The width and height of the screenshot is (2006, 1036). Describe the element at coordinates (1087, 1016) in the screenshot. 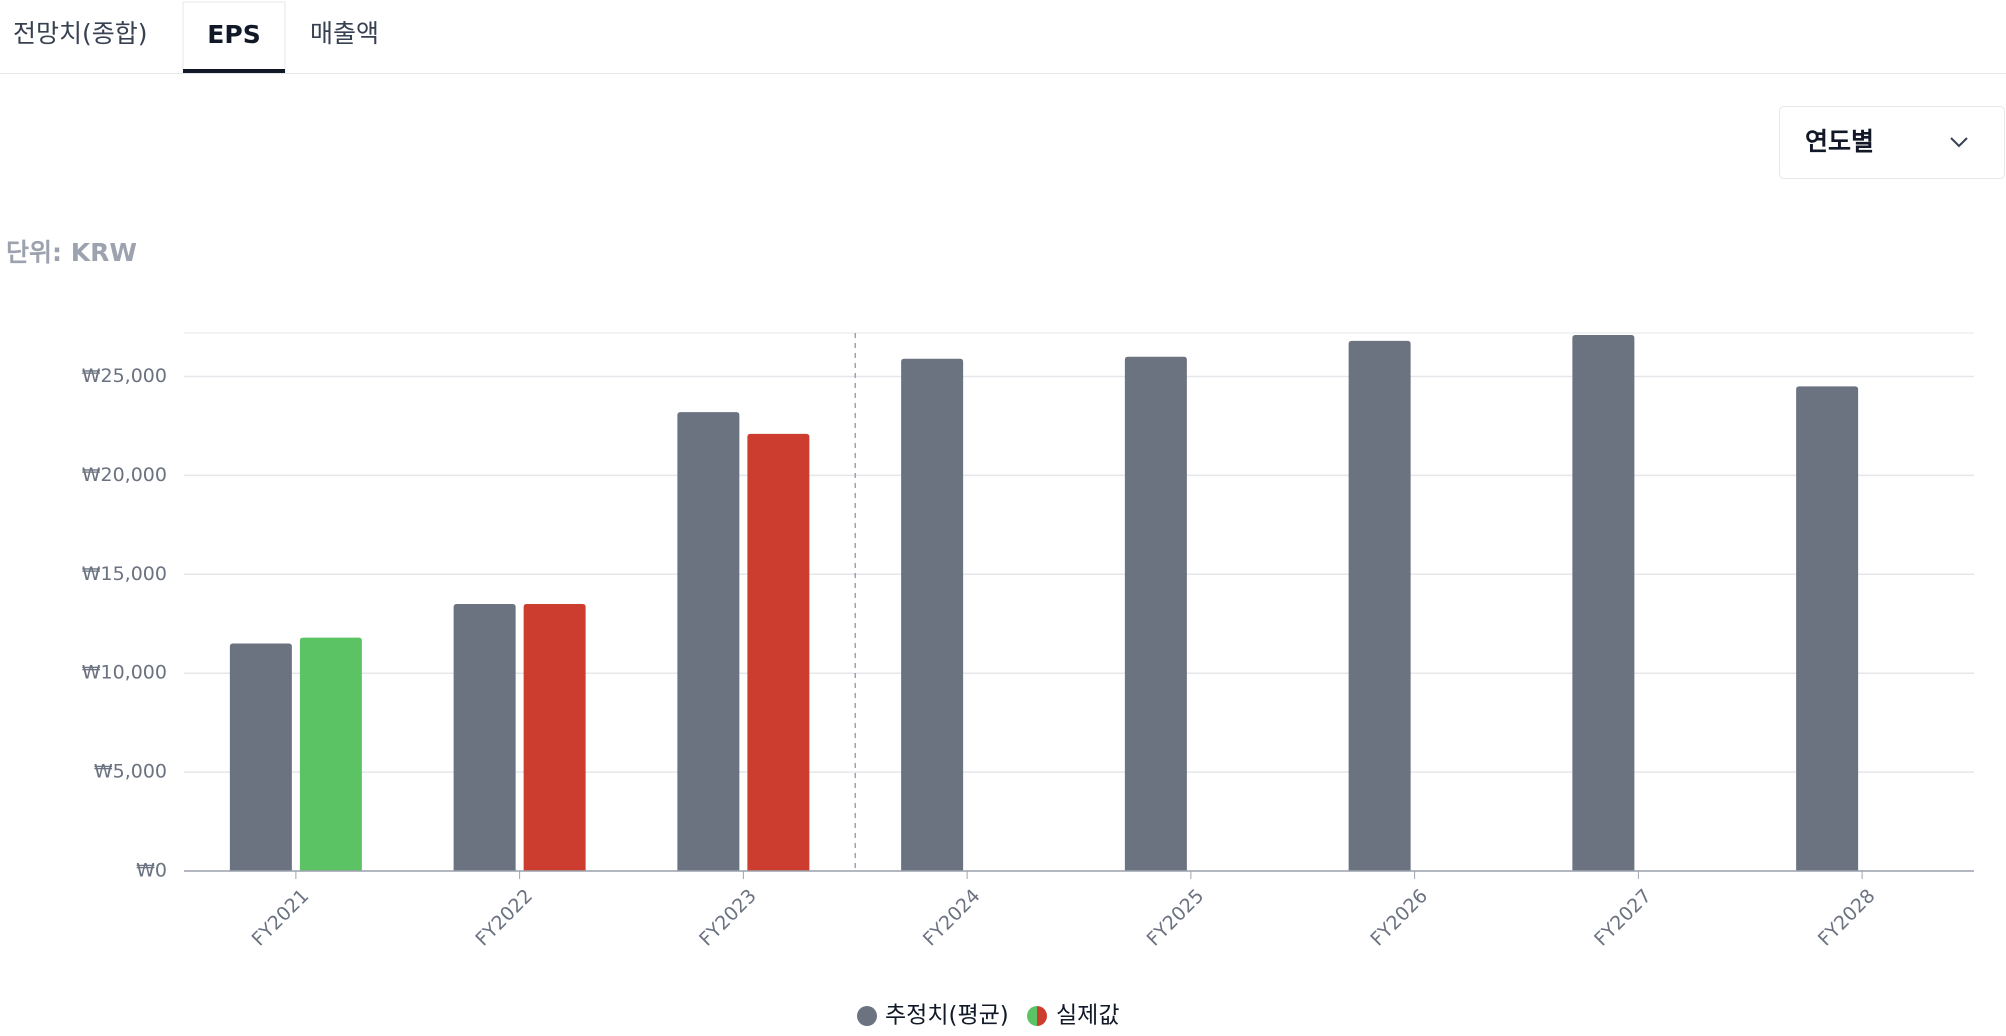

I see `legend-label: 실제값` at that location.